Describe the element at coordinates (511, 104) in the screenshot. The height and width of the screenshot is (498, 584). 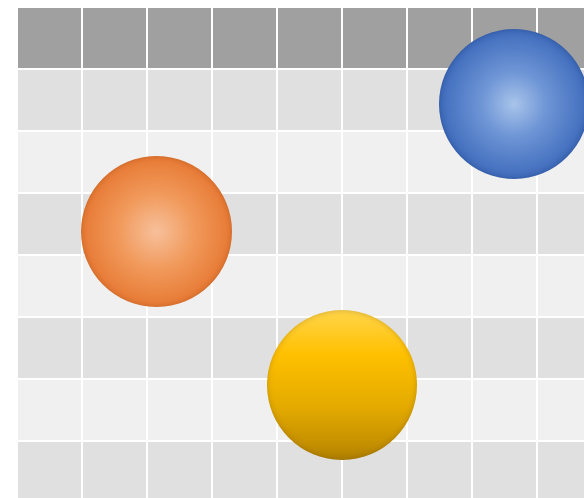
I see `blue-sphere` at that location.